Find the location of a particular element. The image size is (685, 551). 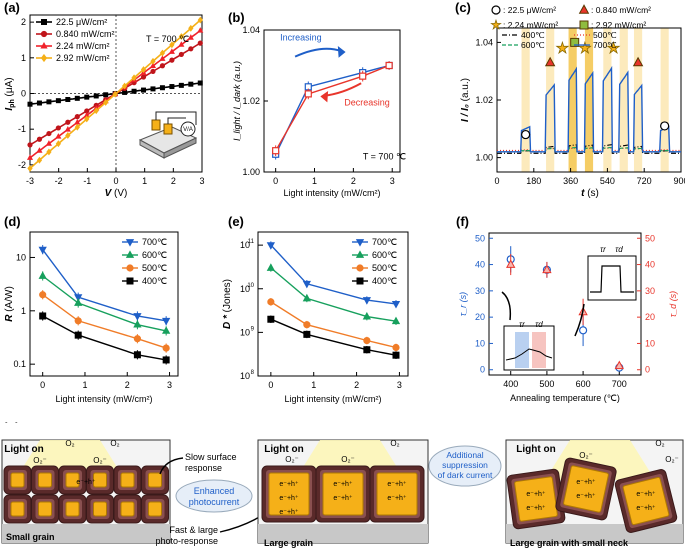

light-on-label: Light on is located at coordinates (23, 449).